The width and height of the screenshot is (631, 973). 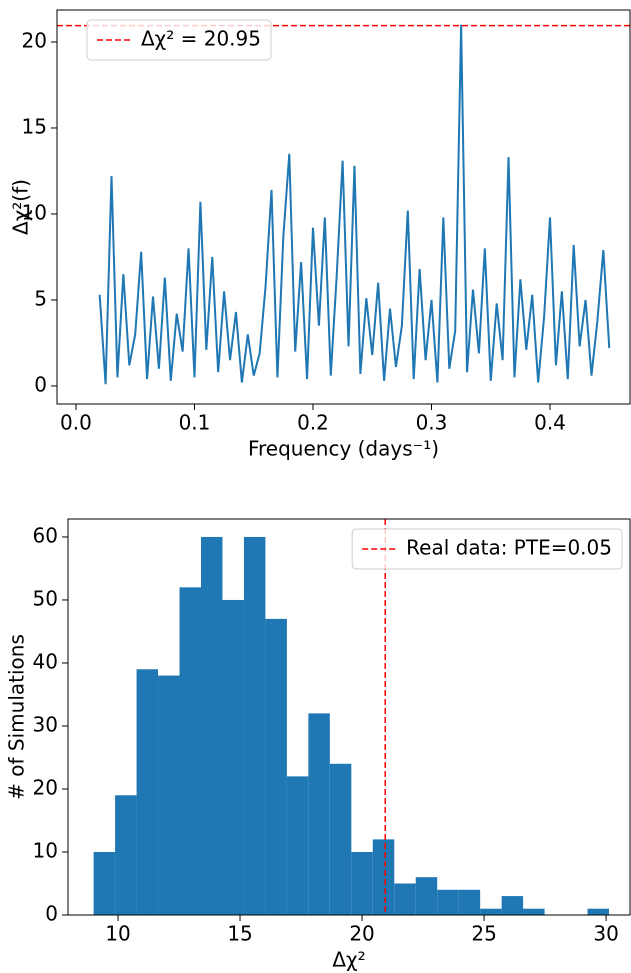 What do you see at coordinates (21, 207) in the screenshot?
I see `y-axis-label: Δχ²(f)` at bounding box center [21, 207].